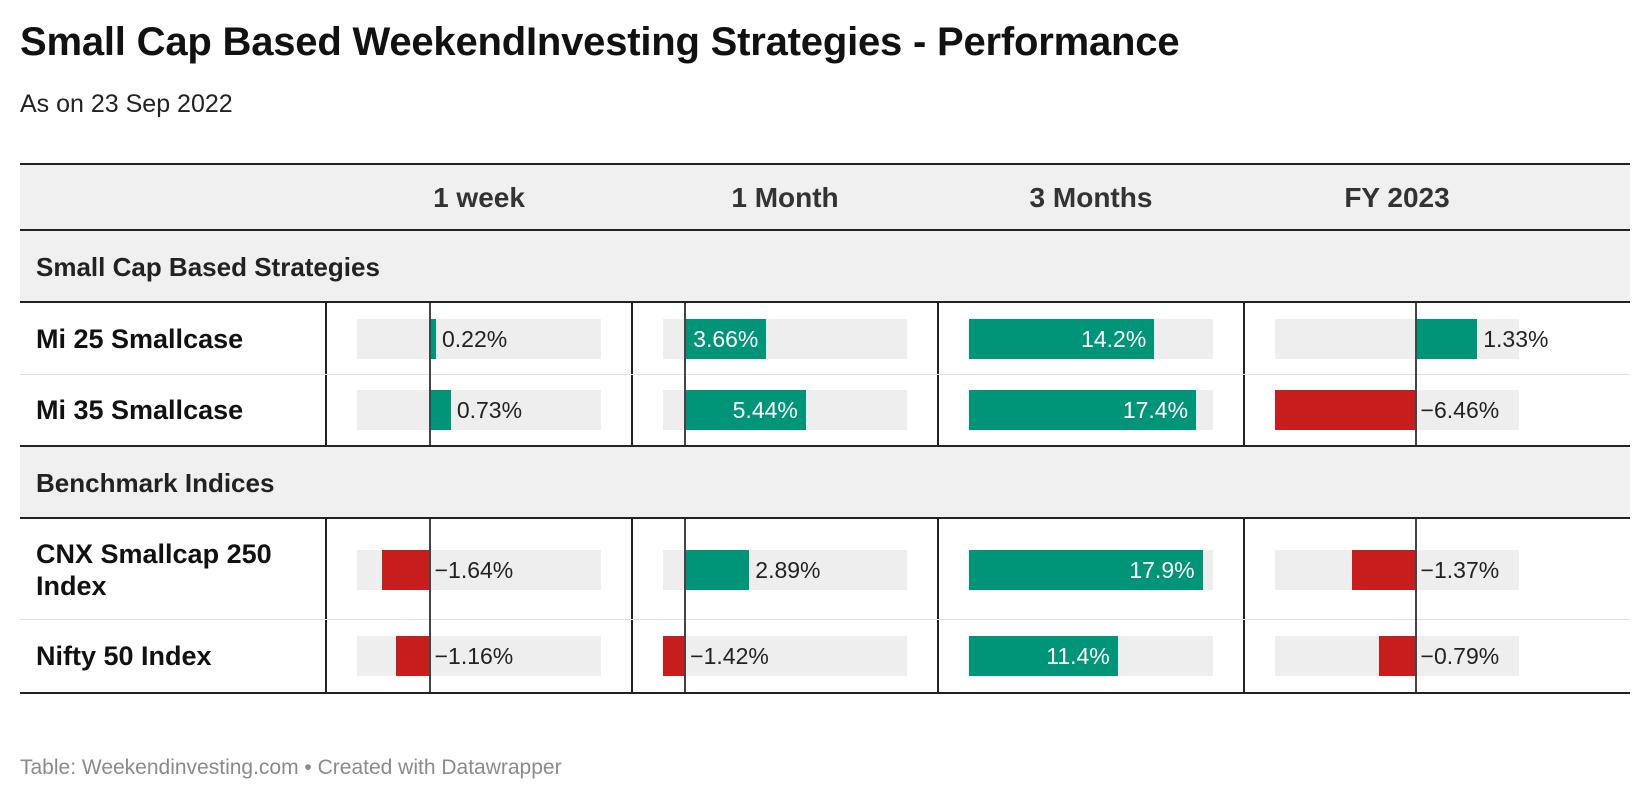 This screenshot has width=1650, height=802. I want to click on column-header-1-week: 1 week, so click(479, 197).